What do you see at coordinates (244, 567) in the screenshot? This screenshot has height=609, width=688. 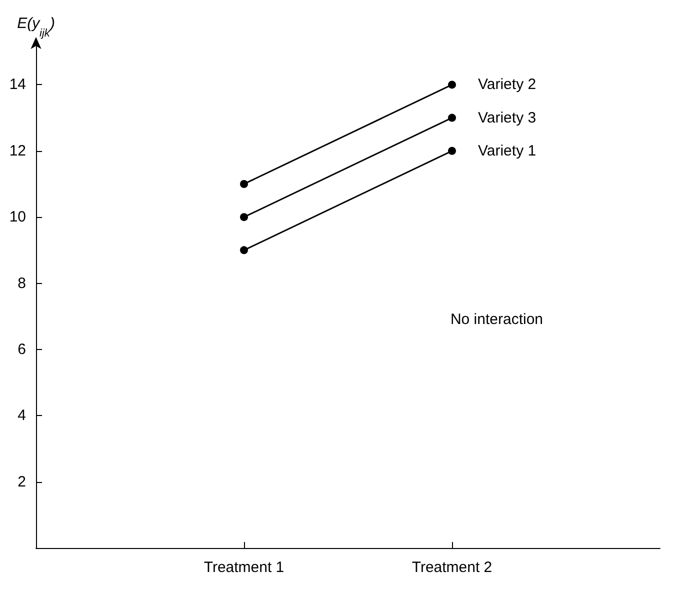 I see `x-tick-label: Treatment 1` at bounding box center [244, 567].